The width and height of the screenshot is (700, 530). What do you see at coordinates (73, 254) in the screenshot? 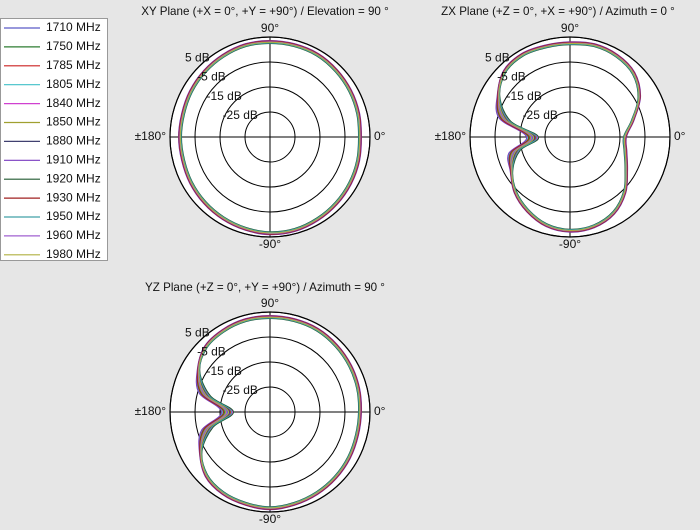
I see `legend-label: 1980 MHz` at bounding box center [73, 254].